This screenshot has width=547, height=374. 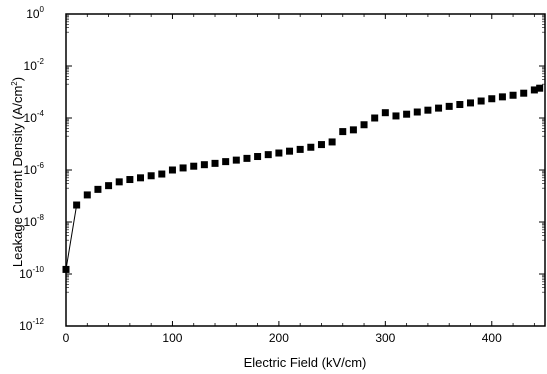 I want to click on data-trace, so click(x=71, y=237).